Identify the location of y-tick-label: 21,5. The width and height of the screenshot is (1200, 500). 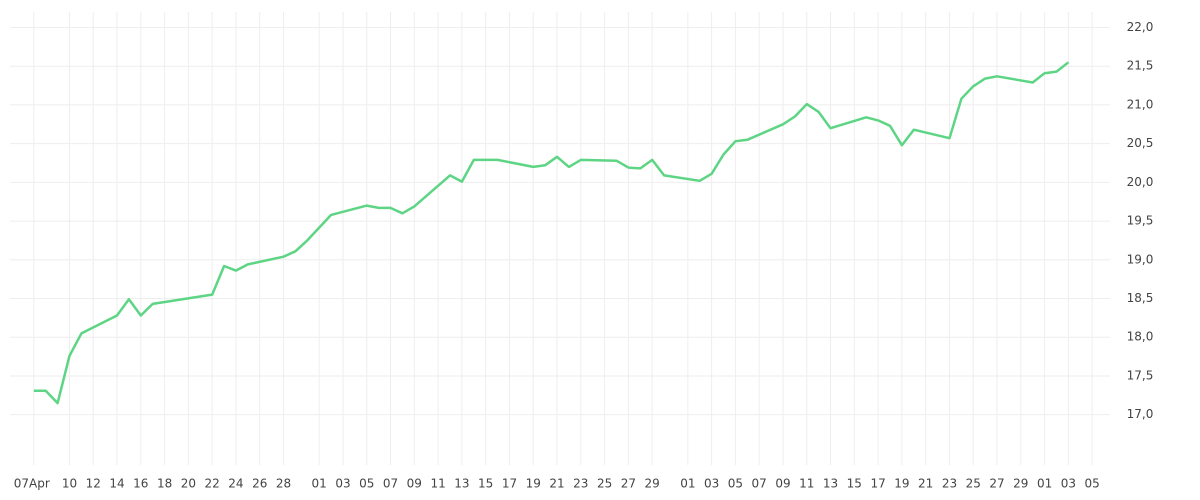
(1140, 66).